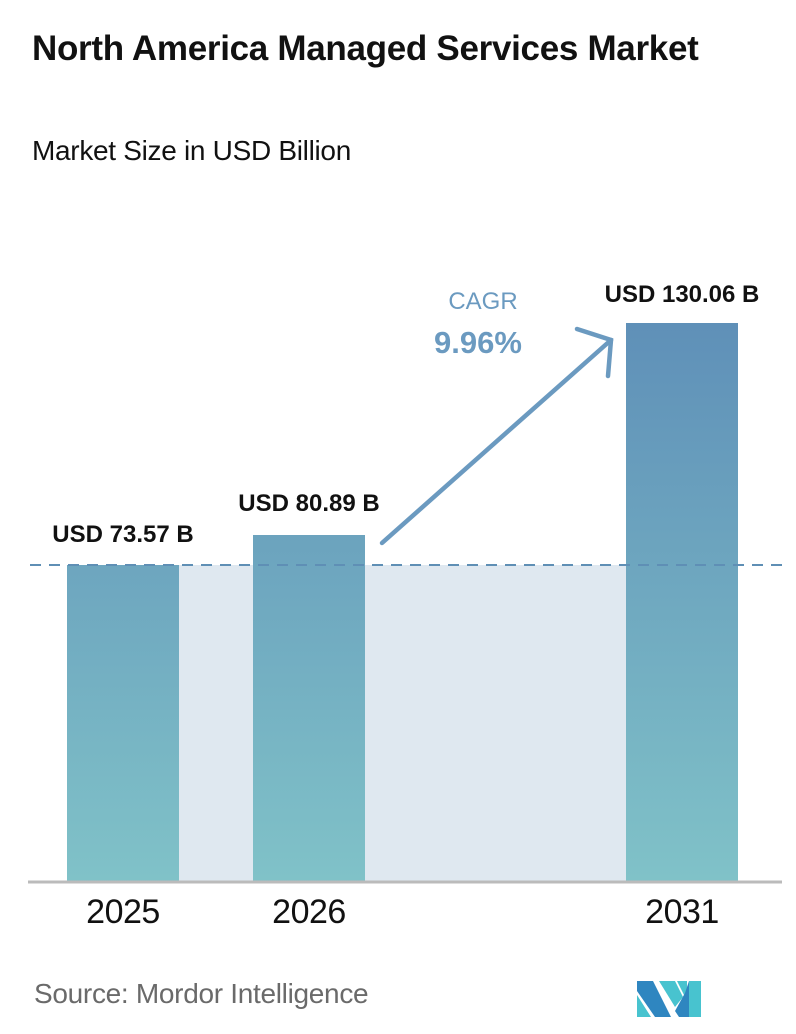 This screenshot has height=1034, width=796. What do you see at coordinates (309, 912) in the screenshot?
I see `x-tick-2026: 2026` at bounding box center [309, 912].